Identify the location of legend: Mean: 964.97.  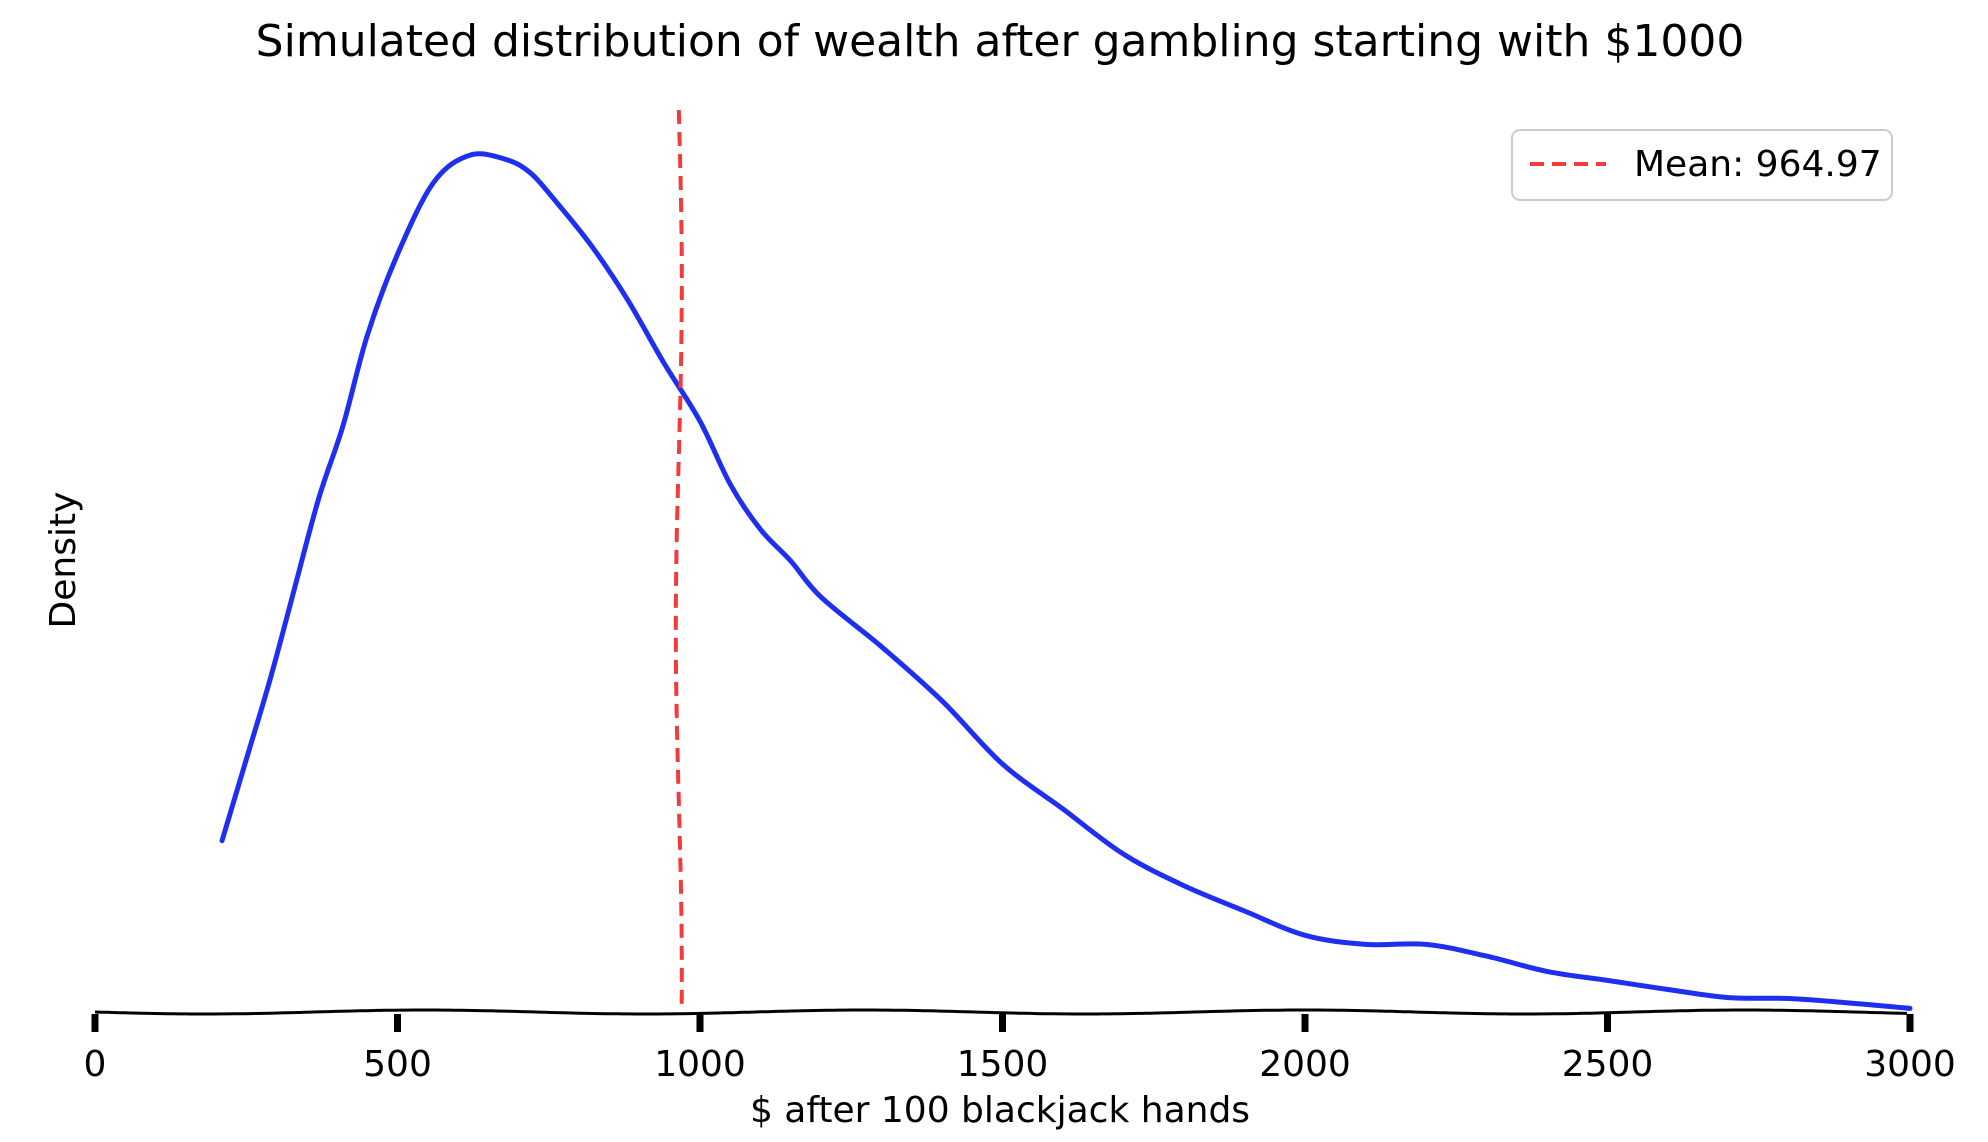
(1702, 165).